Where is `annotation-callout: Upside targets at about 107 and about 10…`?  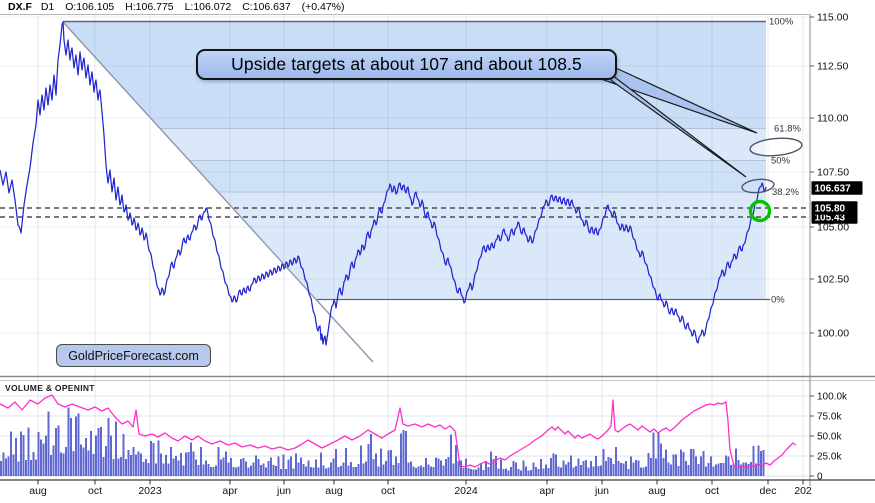 annotation-callout: Upside targets at about 107 and about 10… is located at coordinates (406, 64).